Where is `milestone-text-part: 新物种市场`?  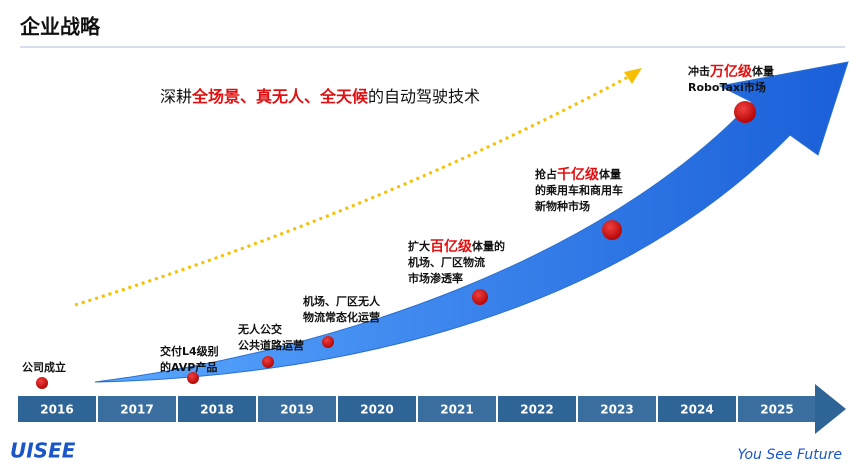 milestone-text-part: 新物种市场 is located at coordinates (562, 206).